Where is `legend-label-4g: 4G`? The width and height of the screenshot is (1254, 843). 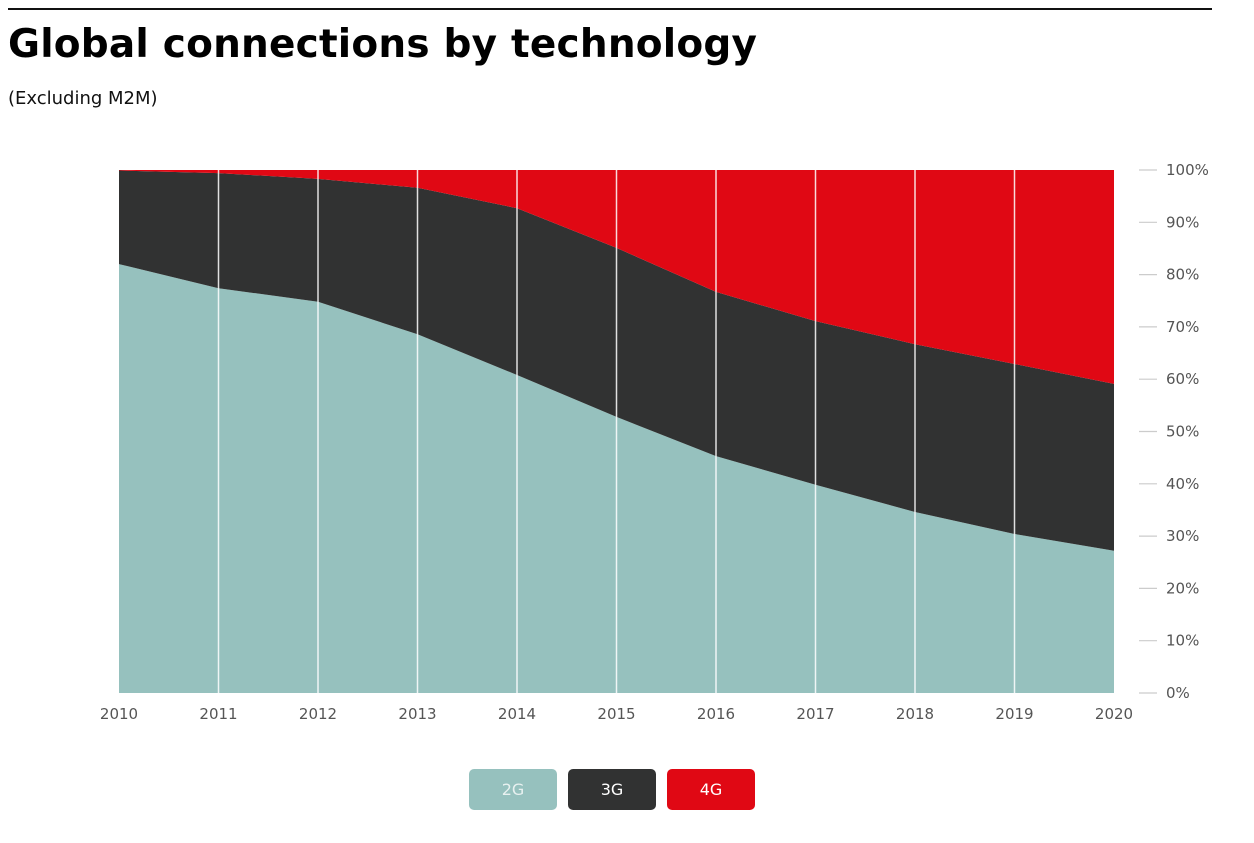
legend-label-4g: 4G is located at coordinates (711, 789).